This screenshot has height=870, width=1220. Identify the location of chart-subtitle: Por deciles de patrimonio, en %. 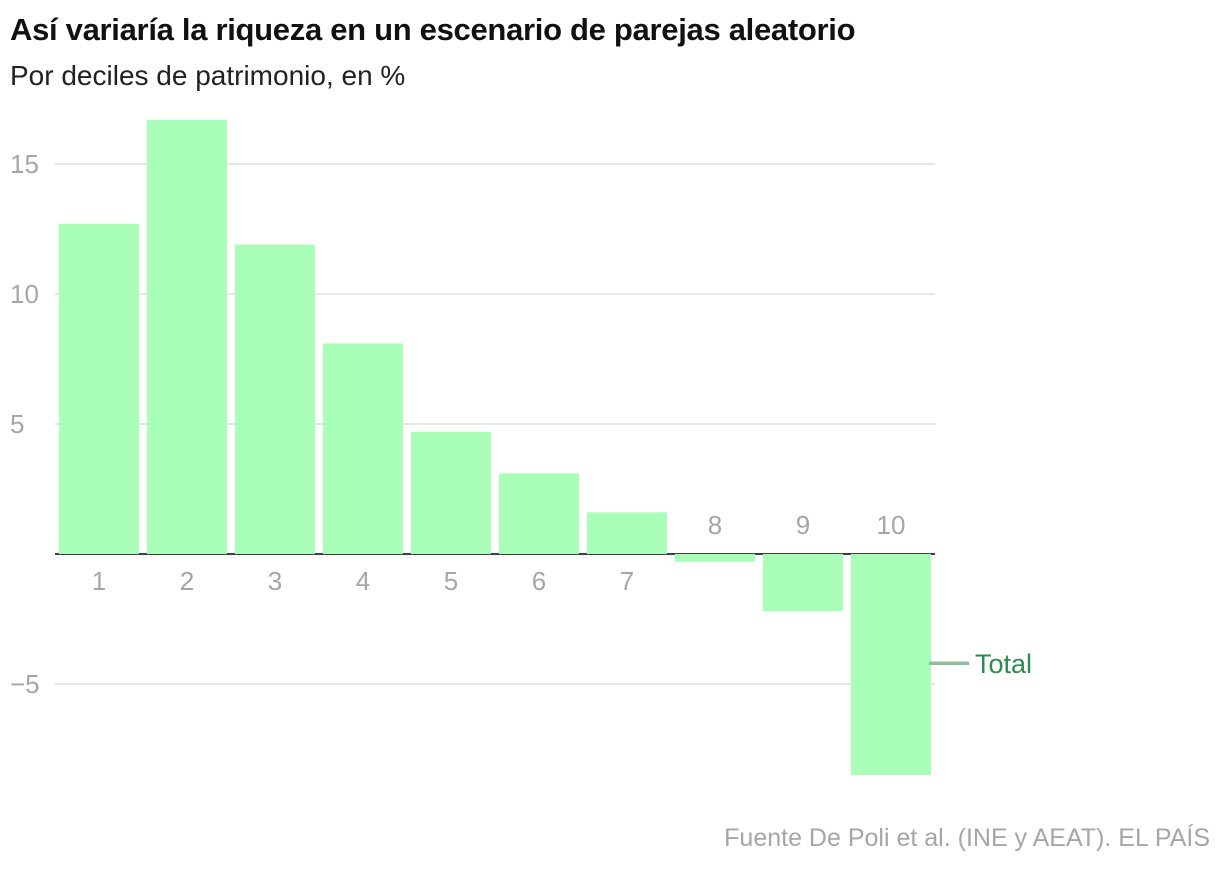
(208, 75).